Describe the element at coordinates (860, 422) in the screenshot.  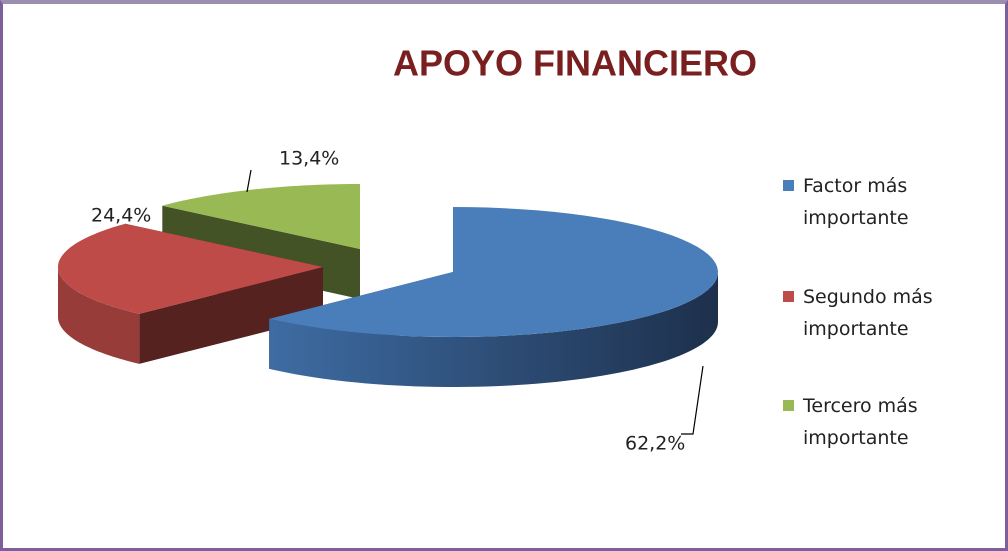
I see `legend-label: Tercero más importante` at that location.